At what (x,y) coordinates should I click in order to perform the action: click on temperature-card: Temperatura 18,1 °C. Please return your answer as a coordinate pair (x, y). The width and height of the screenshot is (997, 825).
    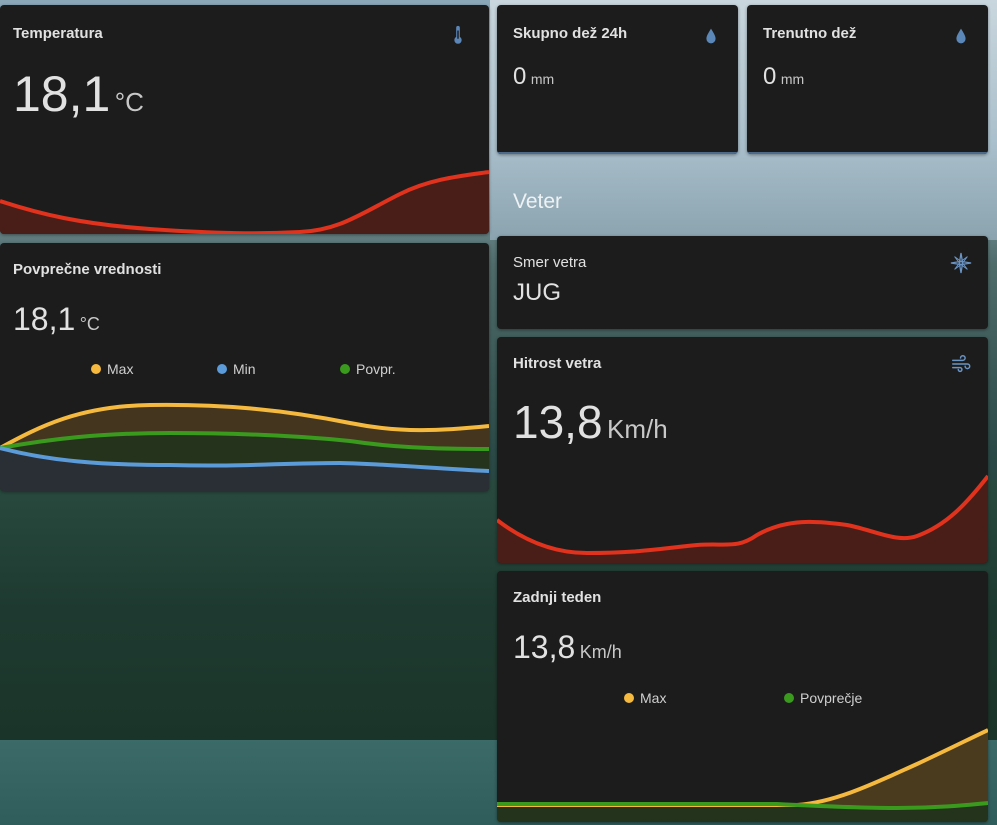
    Looking at the image, I should click on (244, 119).